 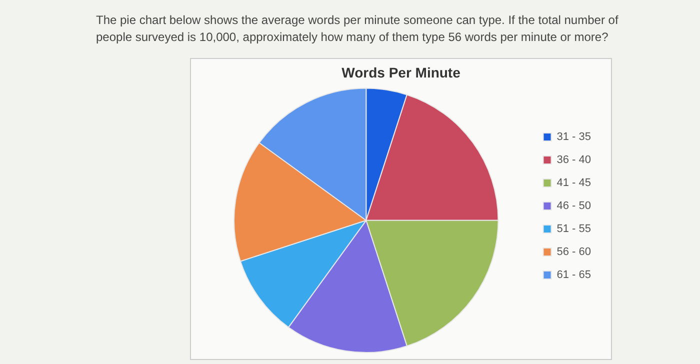 What do you see at coordinates (574, 160) in the screenshot?
I see `legend-label: 36 - 40` at bounding box center [574, 160].